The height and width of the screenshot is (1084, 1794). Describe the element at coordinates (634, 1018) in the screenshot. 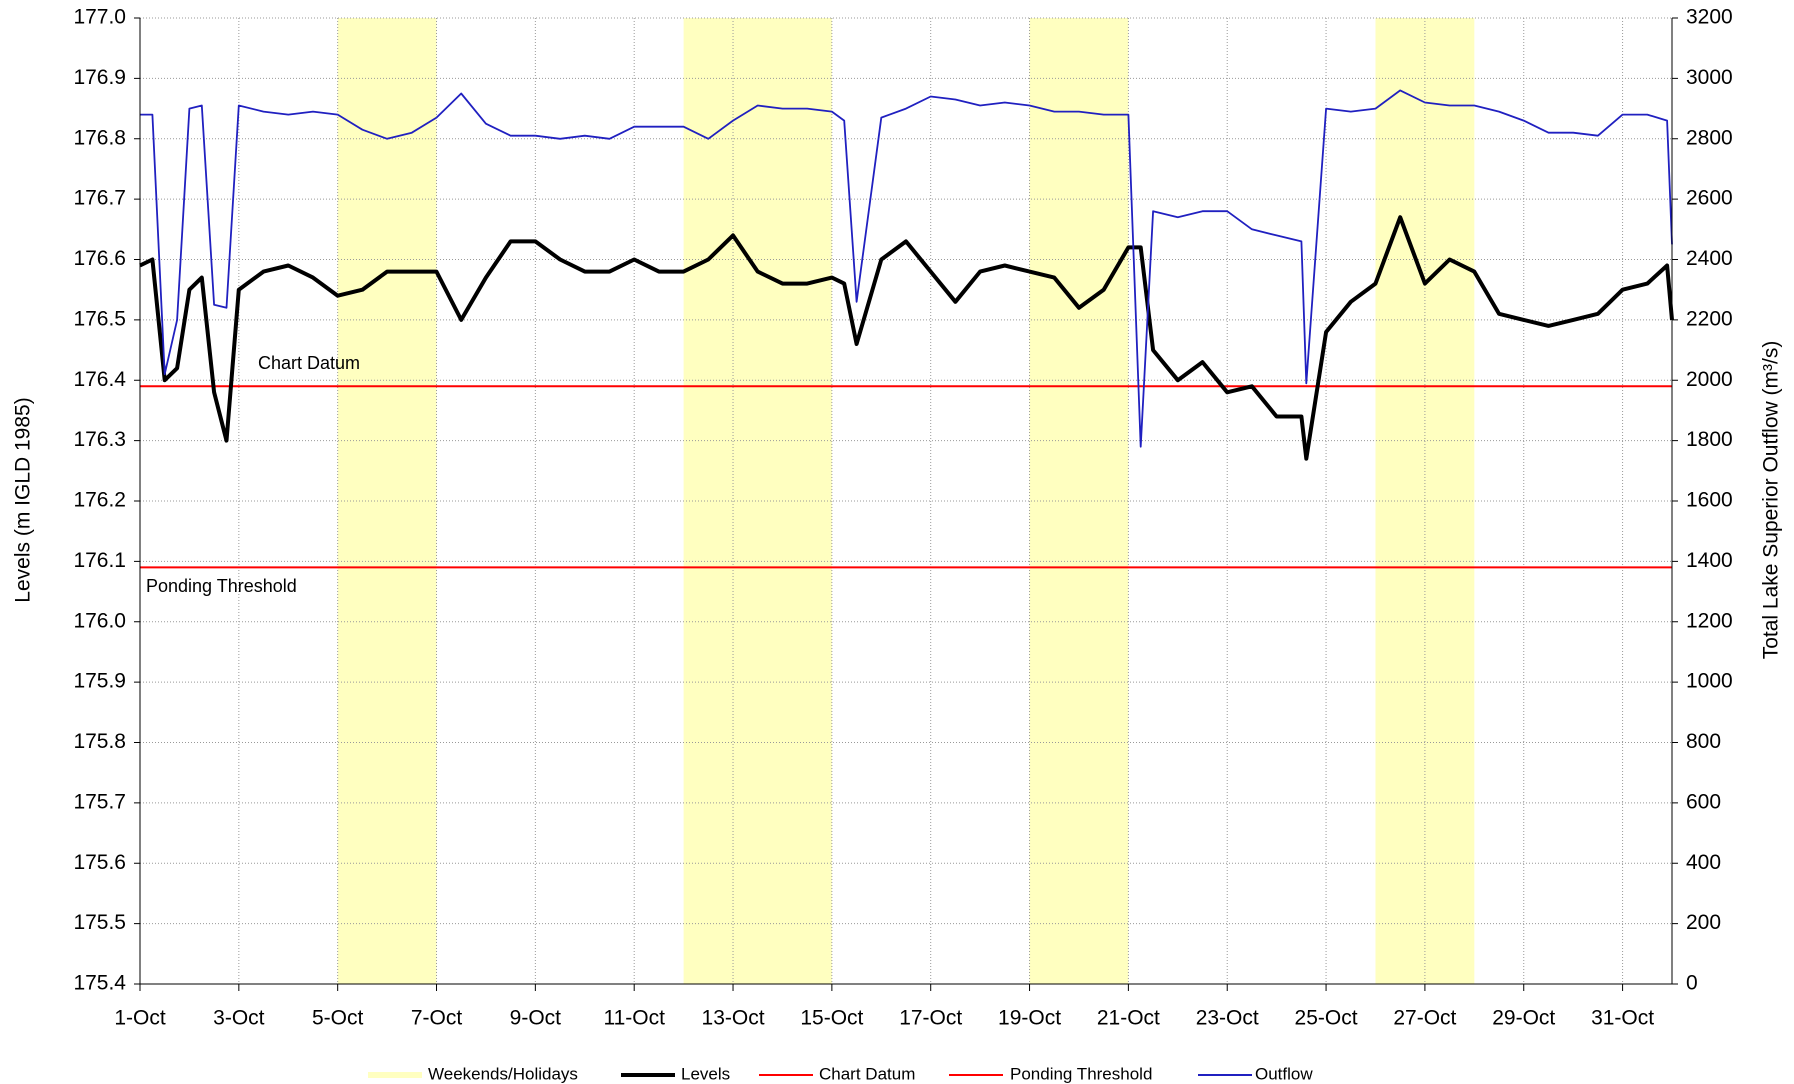

I see `x-tick-label: 11-Oct` at that location.